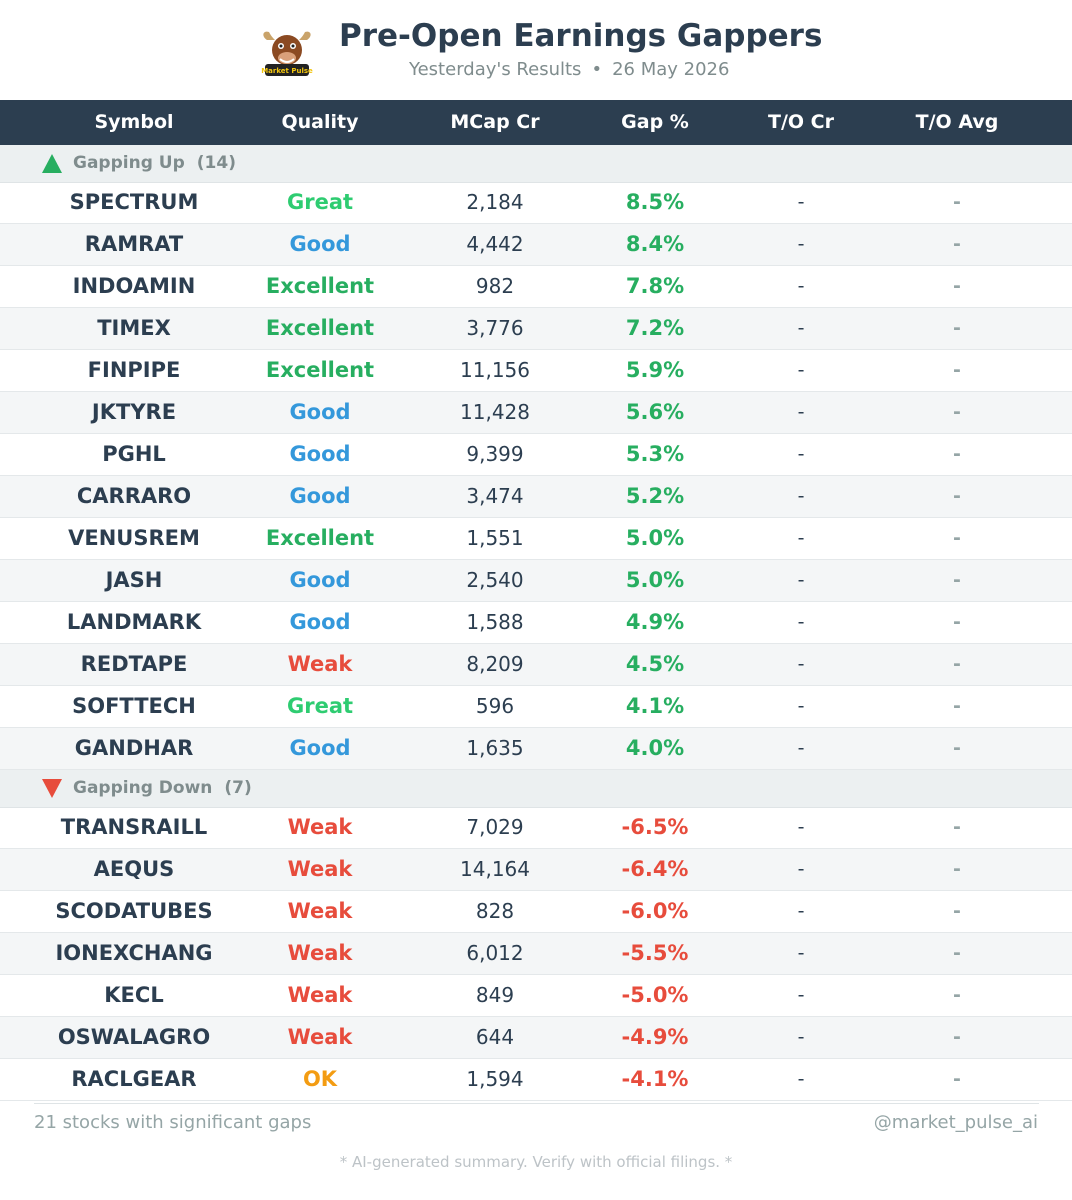 The width and height of the screenshot is (1072, 1200). I want to click on column-header-turnover: T/O Cr, so click(801, 122).